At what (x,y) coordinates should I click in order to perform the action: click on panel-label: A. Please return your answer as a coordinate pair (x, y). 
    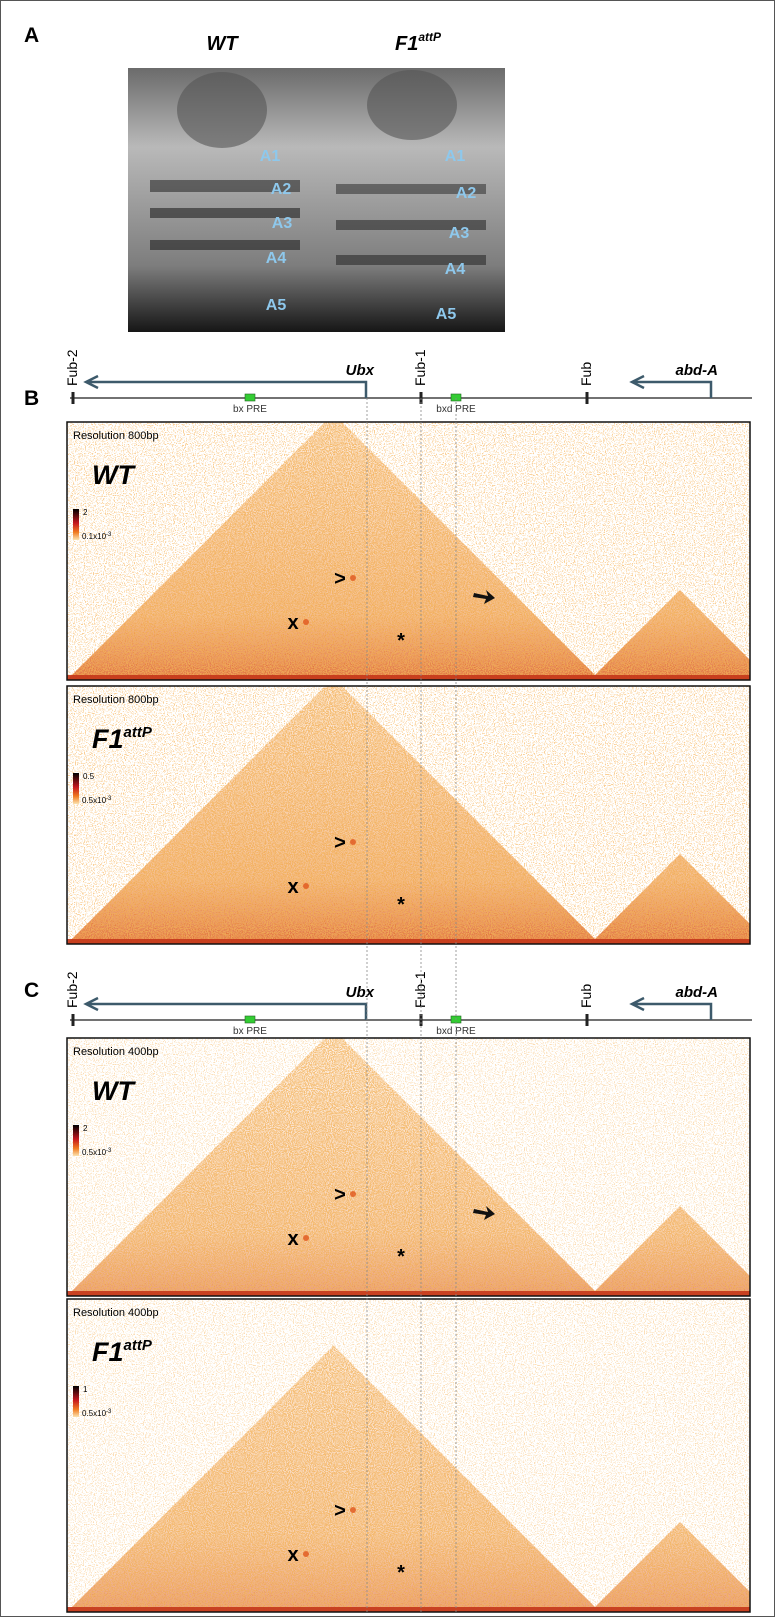
    Looking at the image, I should click on (31, 35).